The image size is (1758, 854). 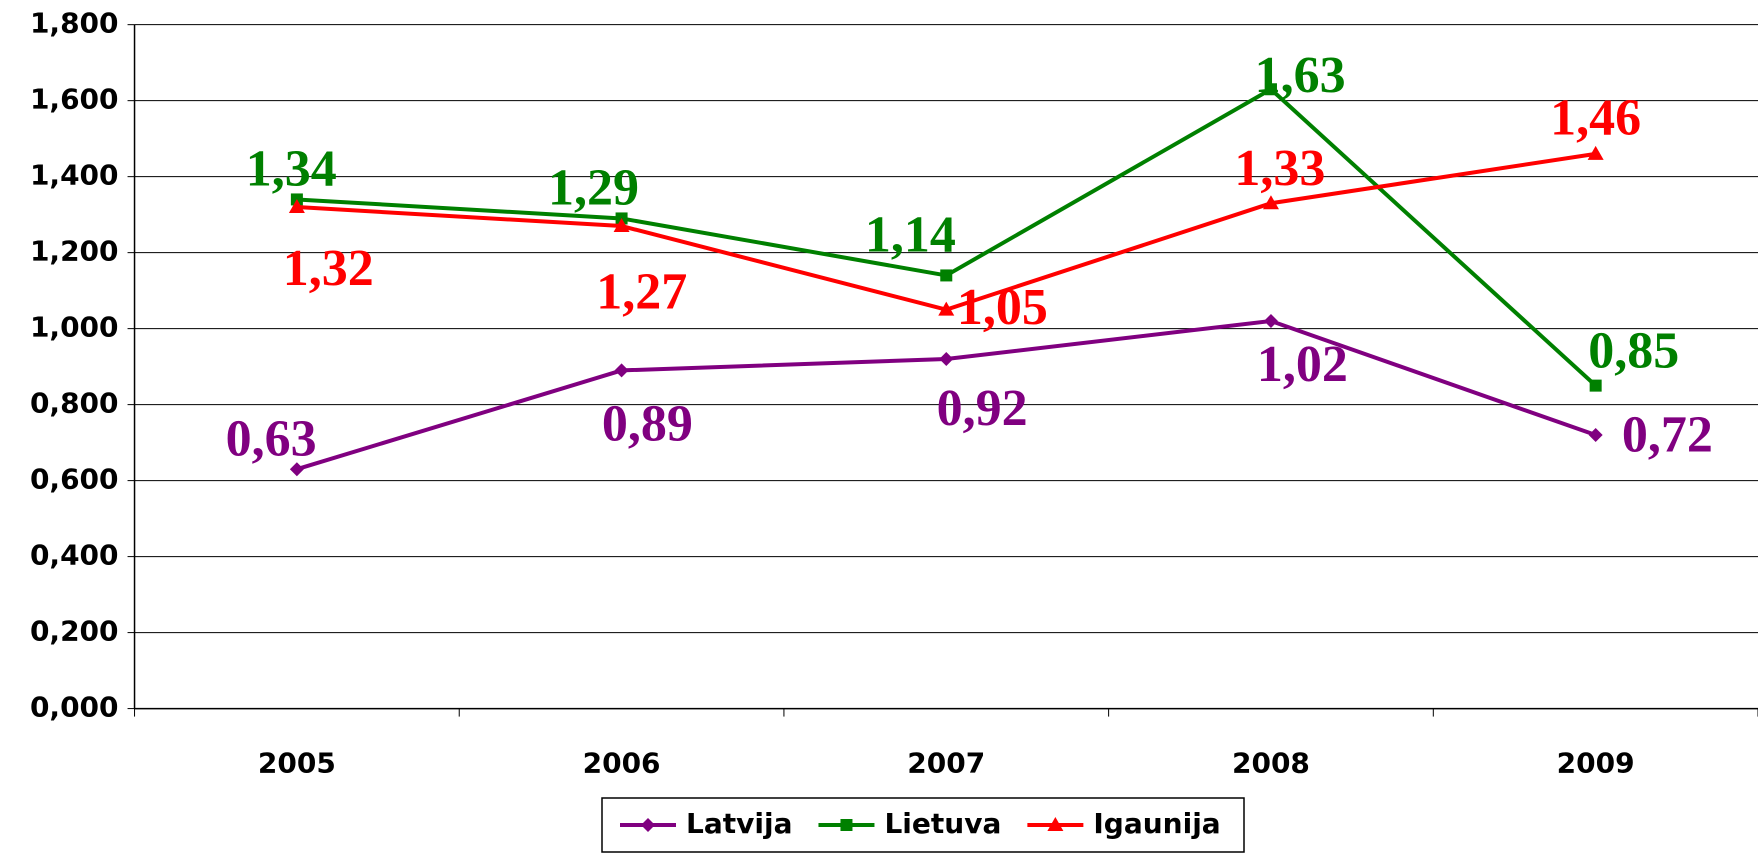 I want to click on value-label: 1,14, so click(x=910, y=234).